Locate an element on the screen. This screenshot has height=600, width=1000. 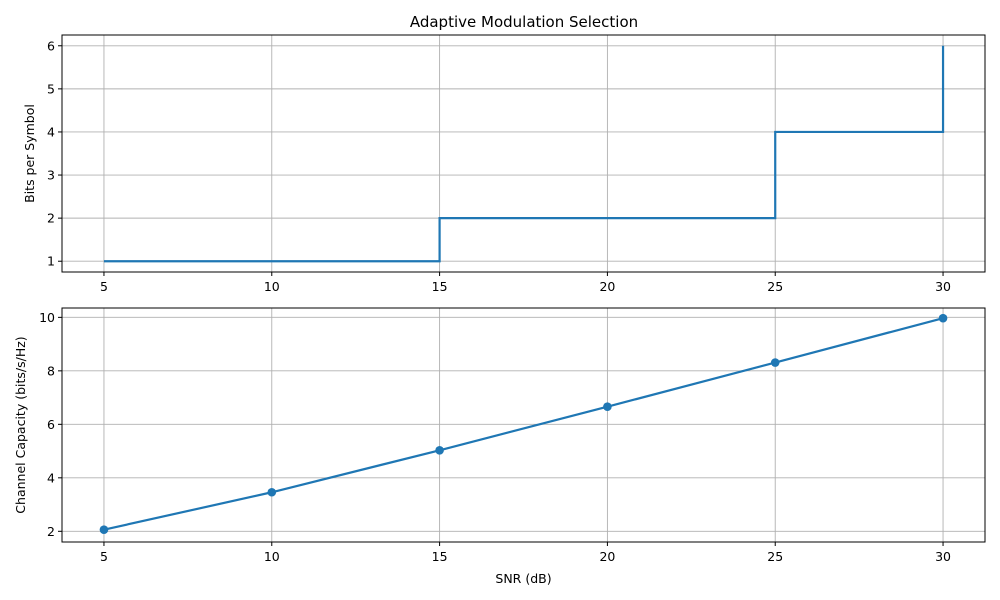
chart-title: Adaptive Modulation Selection is located at coordinates (524, 22).